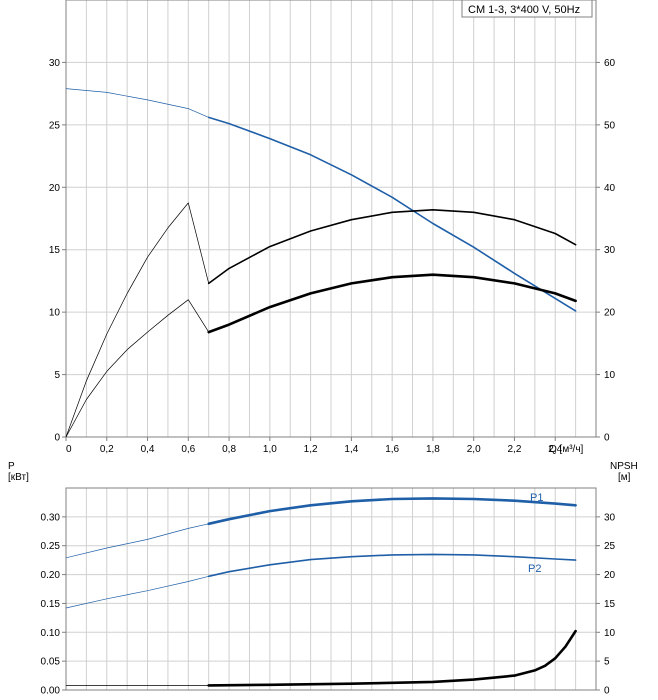 The height and width of the screenshot is (700, 658). I want to click on y-left-tick-label: 0.25, so click(51, 546).